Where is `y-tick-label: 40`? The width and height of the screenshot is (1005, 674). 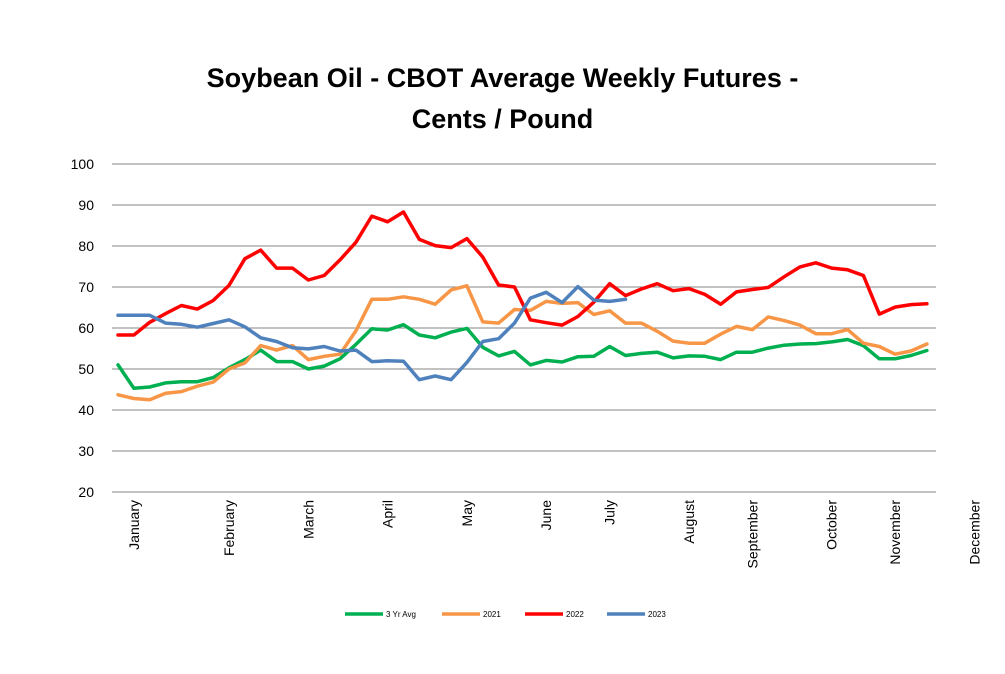 y-tick-label: 40 is located at coordinates (86, 410).